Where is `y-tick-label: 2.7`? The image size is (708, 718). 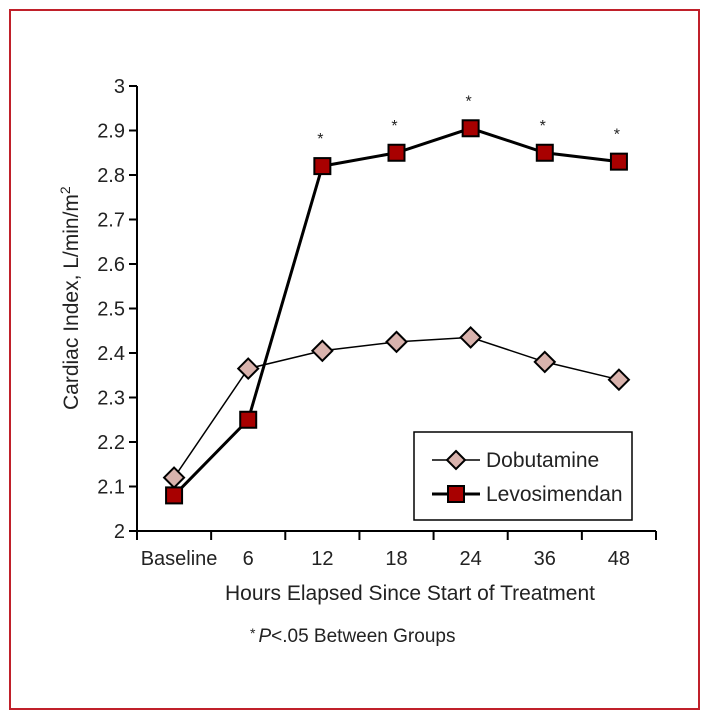 y-tick-label: 2.7 is located at coordinates (111, 221).